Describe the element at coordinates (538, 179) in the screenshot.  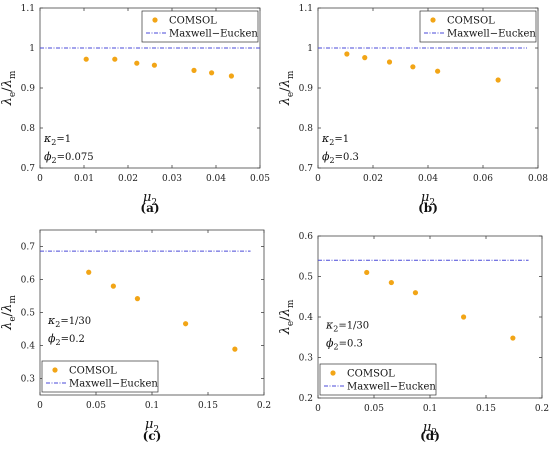
I see `x-tick-label: 0.08` at that location.